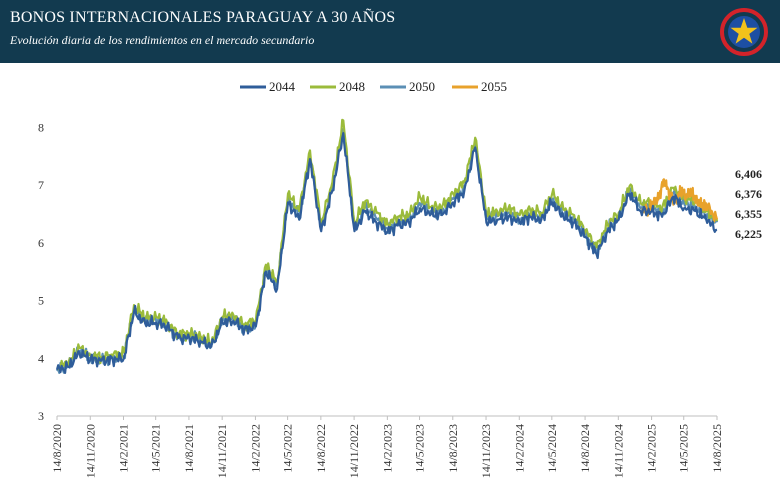 Image resolution: width=780 pixels, height=500 pixels. Describe the element at coordinates (552, 448) in the screenshot. I see `x-tick-label: 14/5/2024` at that location.